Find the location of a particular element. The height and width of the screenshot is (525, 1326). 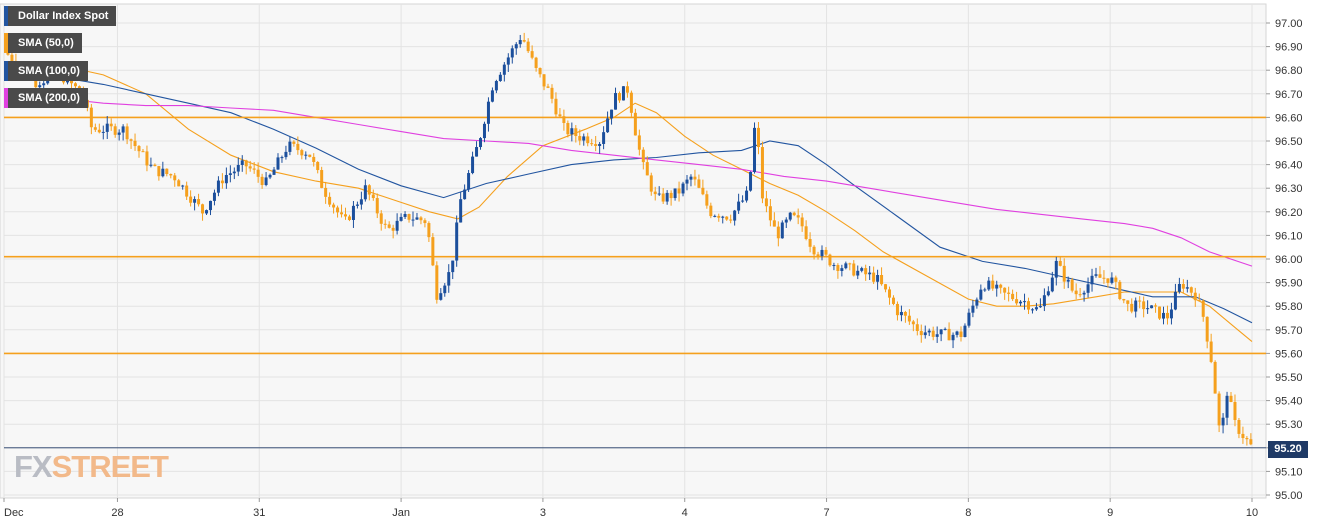

logo-street: STREET is located at coordinates (110, 466).